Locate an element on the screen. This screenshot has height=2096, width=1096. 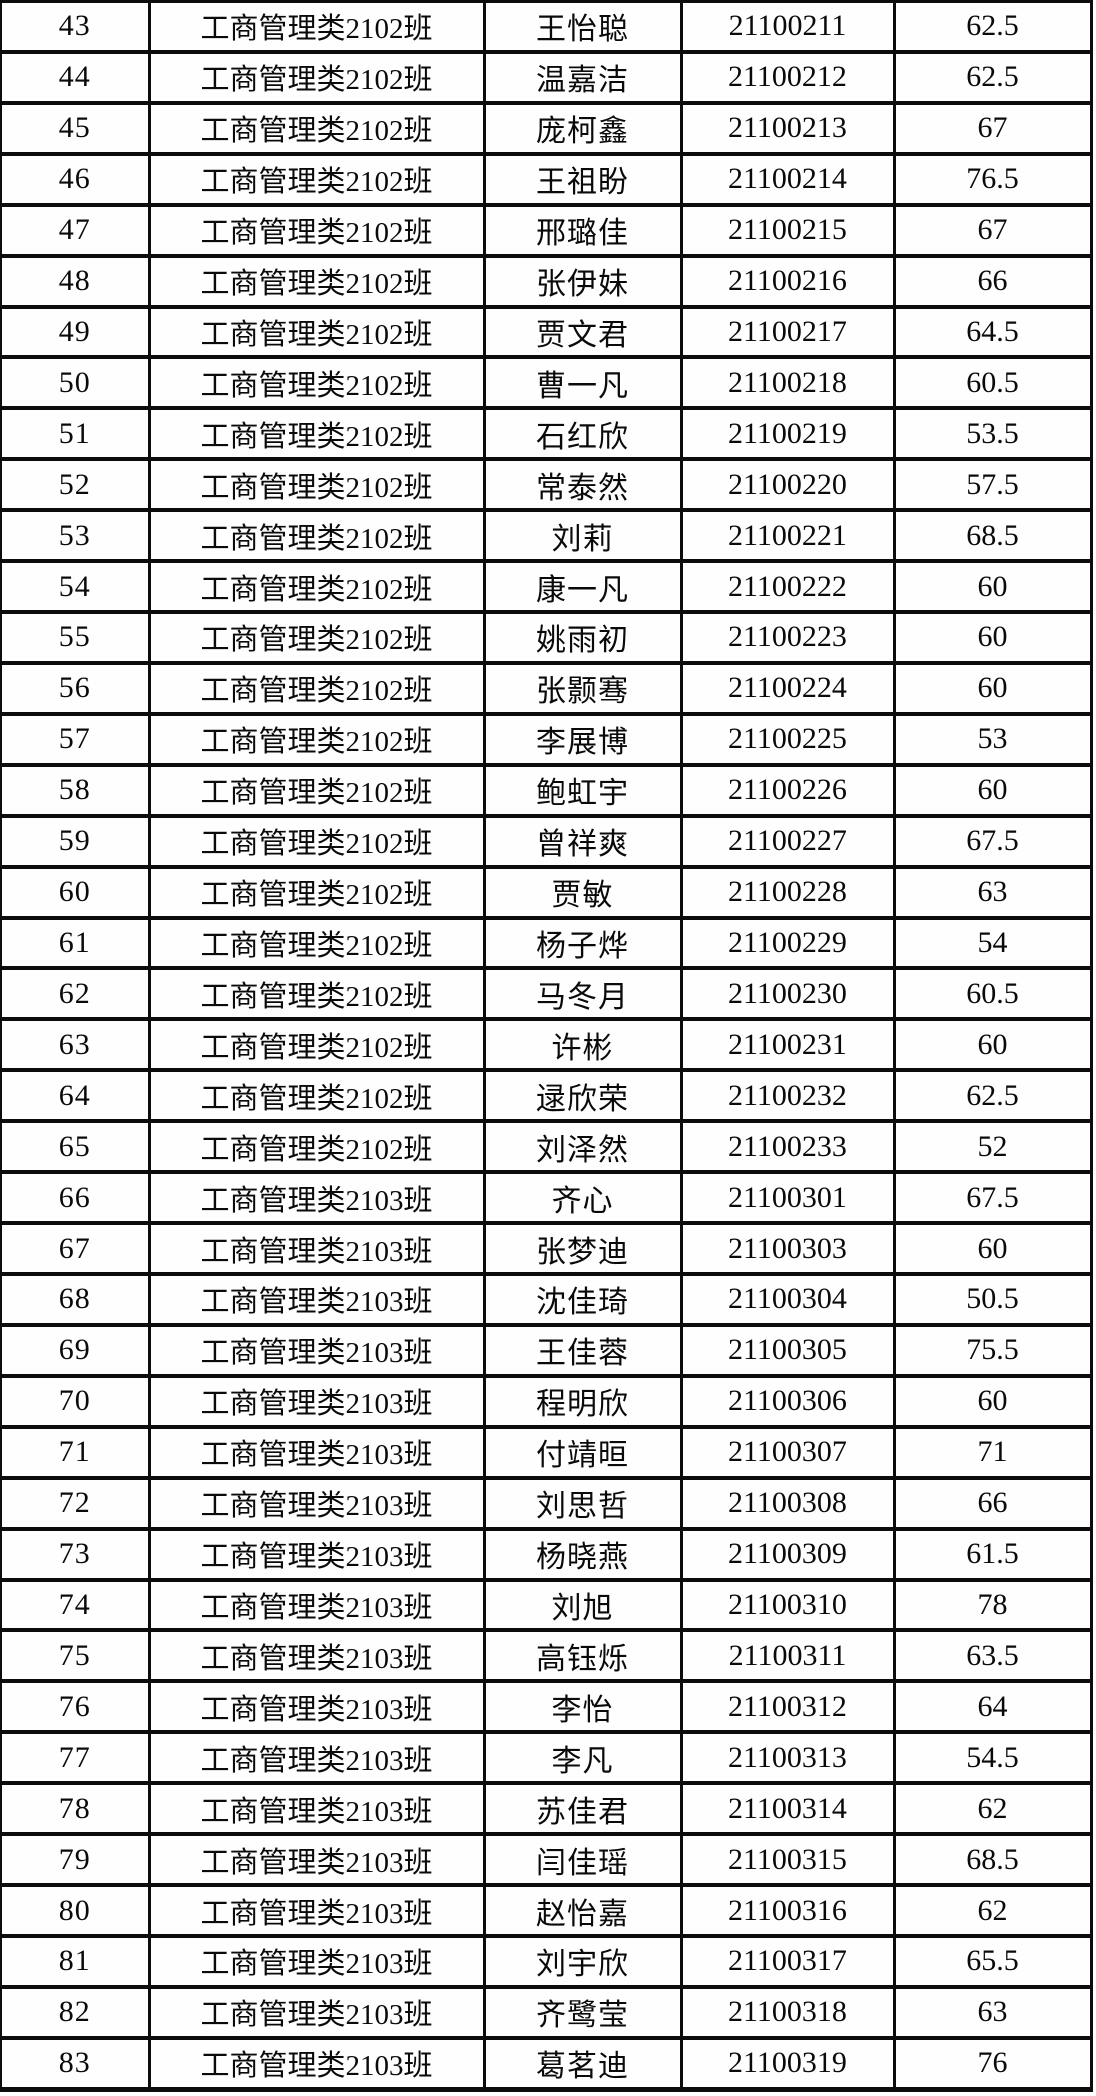
cell-seq: 47 is located at coordinates (75, 230).